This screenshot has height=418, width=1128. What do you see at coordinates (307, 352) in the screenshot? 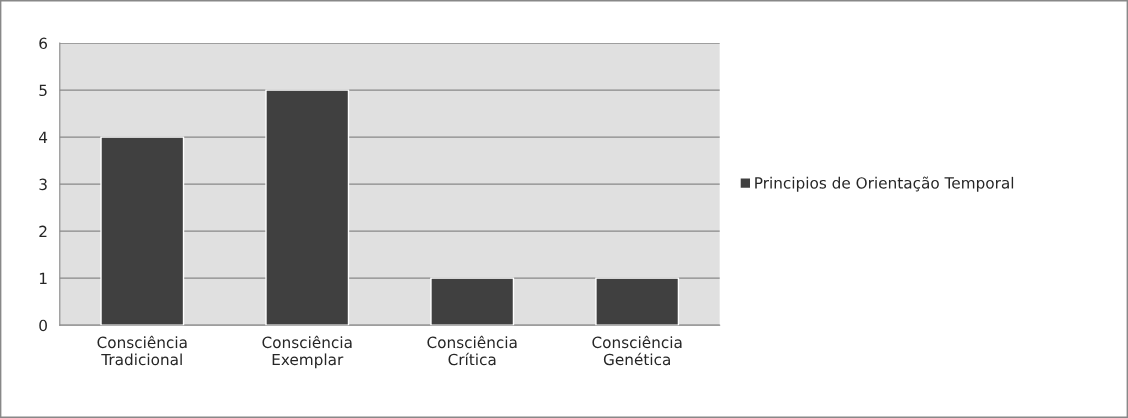
I see `x-tick-label: Consciência Exemplar` at bounding box center [307, 352].